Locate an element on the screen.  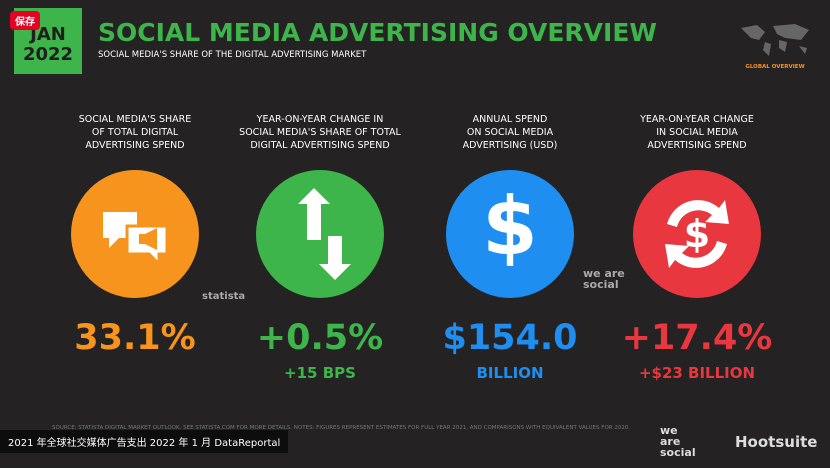
map-label: GLOBAL OVERVIEW is located at coordinates (775, 67).